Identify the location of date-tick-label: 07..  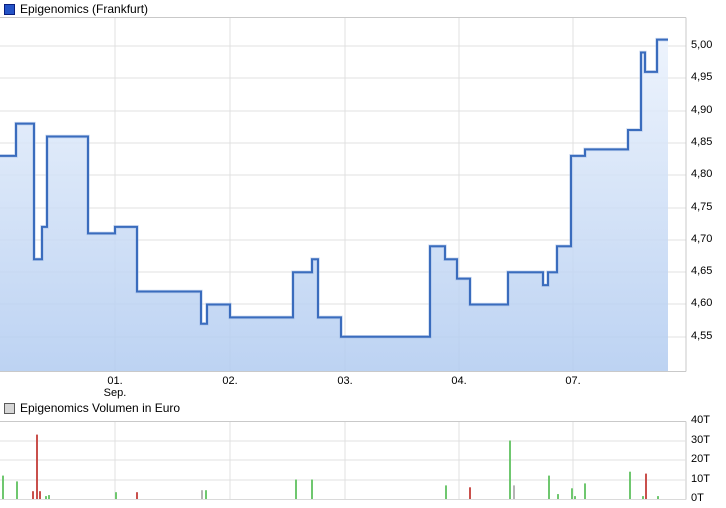
(573, 381).